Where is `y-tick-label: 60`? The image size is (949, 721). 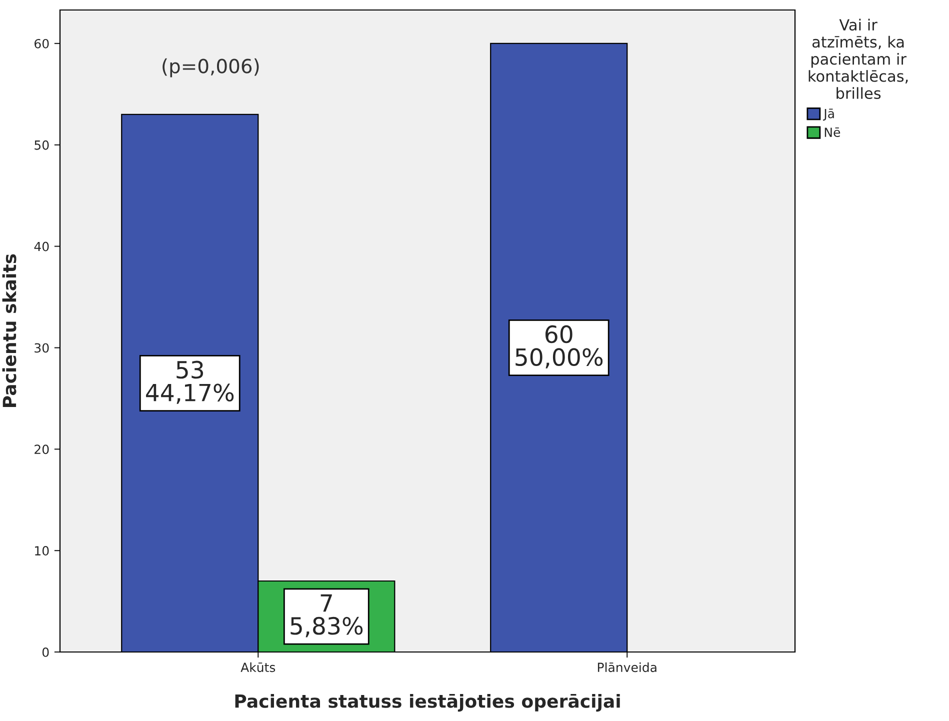 y-tick-label: 60 is located at coordinates (41, 43).